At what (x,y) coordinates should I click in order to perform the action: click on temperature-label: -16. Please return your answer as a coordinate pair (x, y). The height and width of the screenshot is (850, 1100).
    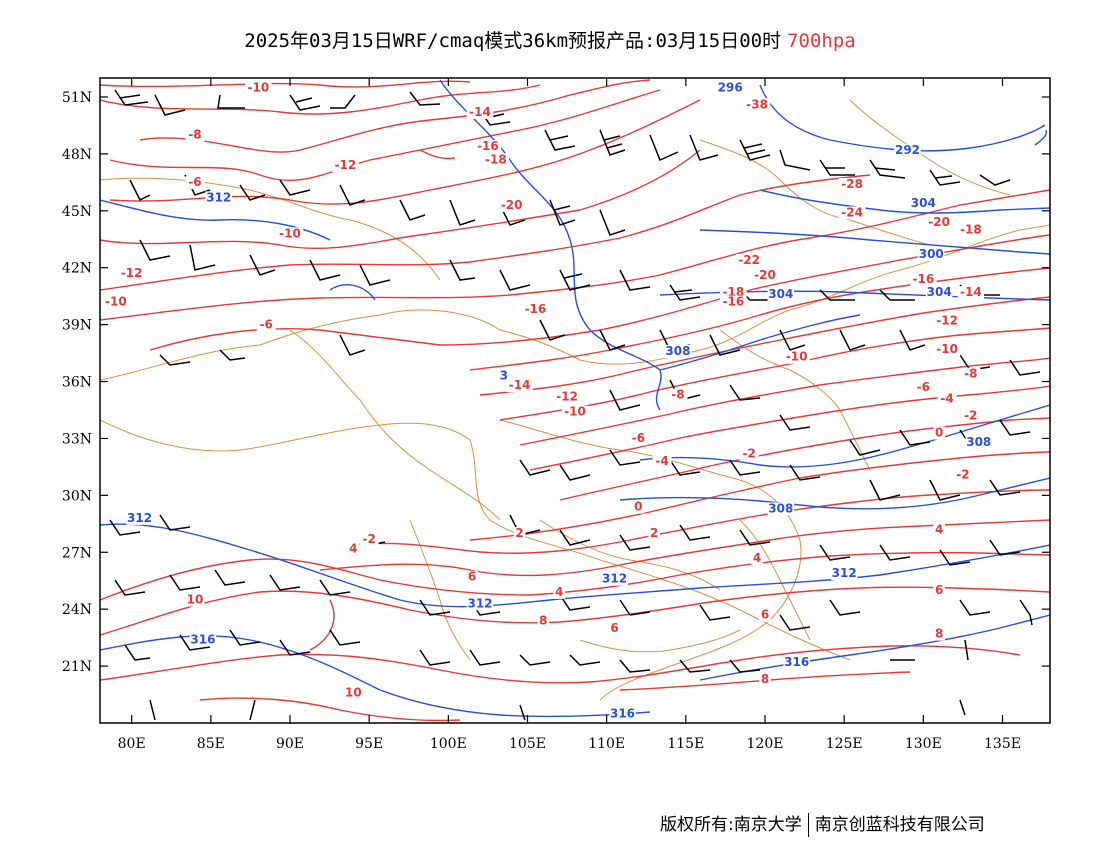
    Looking at the image, I should click on (488, 146).